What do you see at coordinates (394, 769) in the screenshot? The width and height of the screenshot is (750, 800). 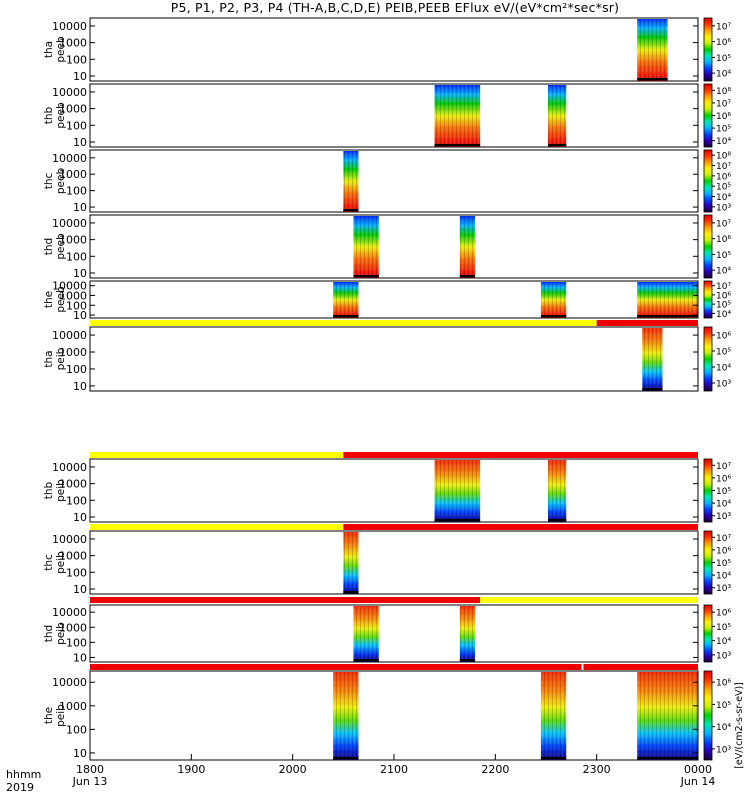 I see `x-tick-label: 2100` at bounding box center [394, 769].